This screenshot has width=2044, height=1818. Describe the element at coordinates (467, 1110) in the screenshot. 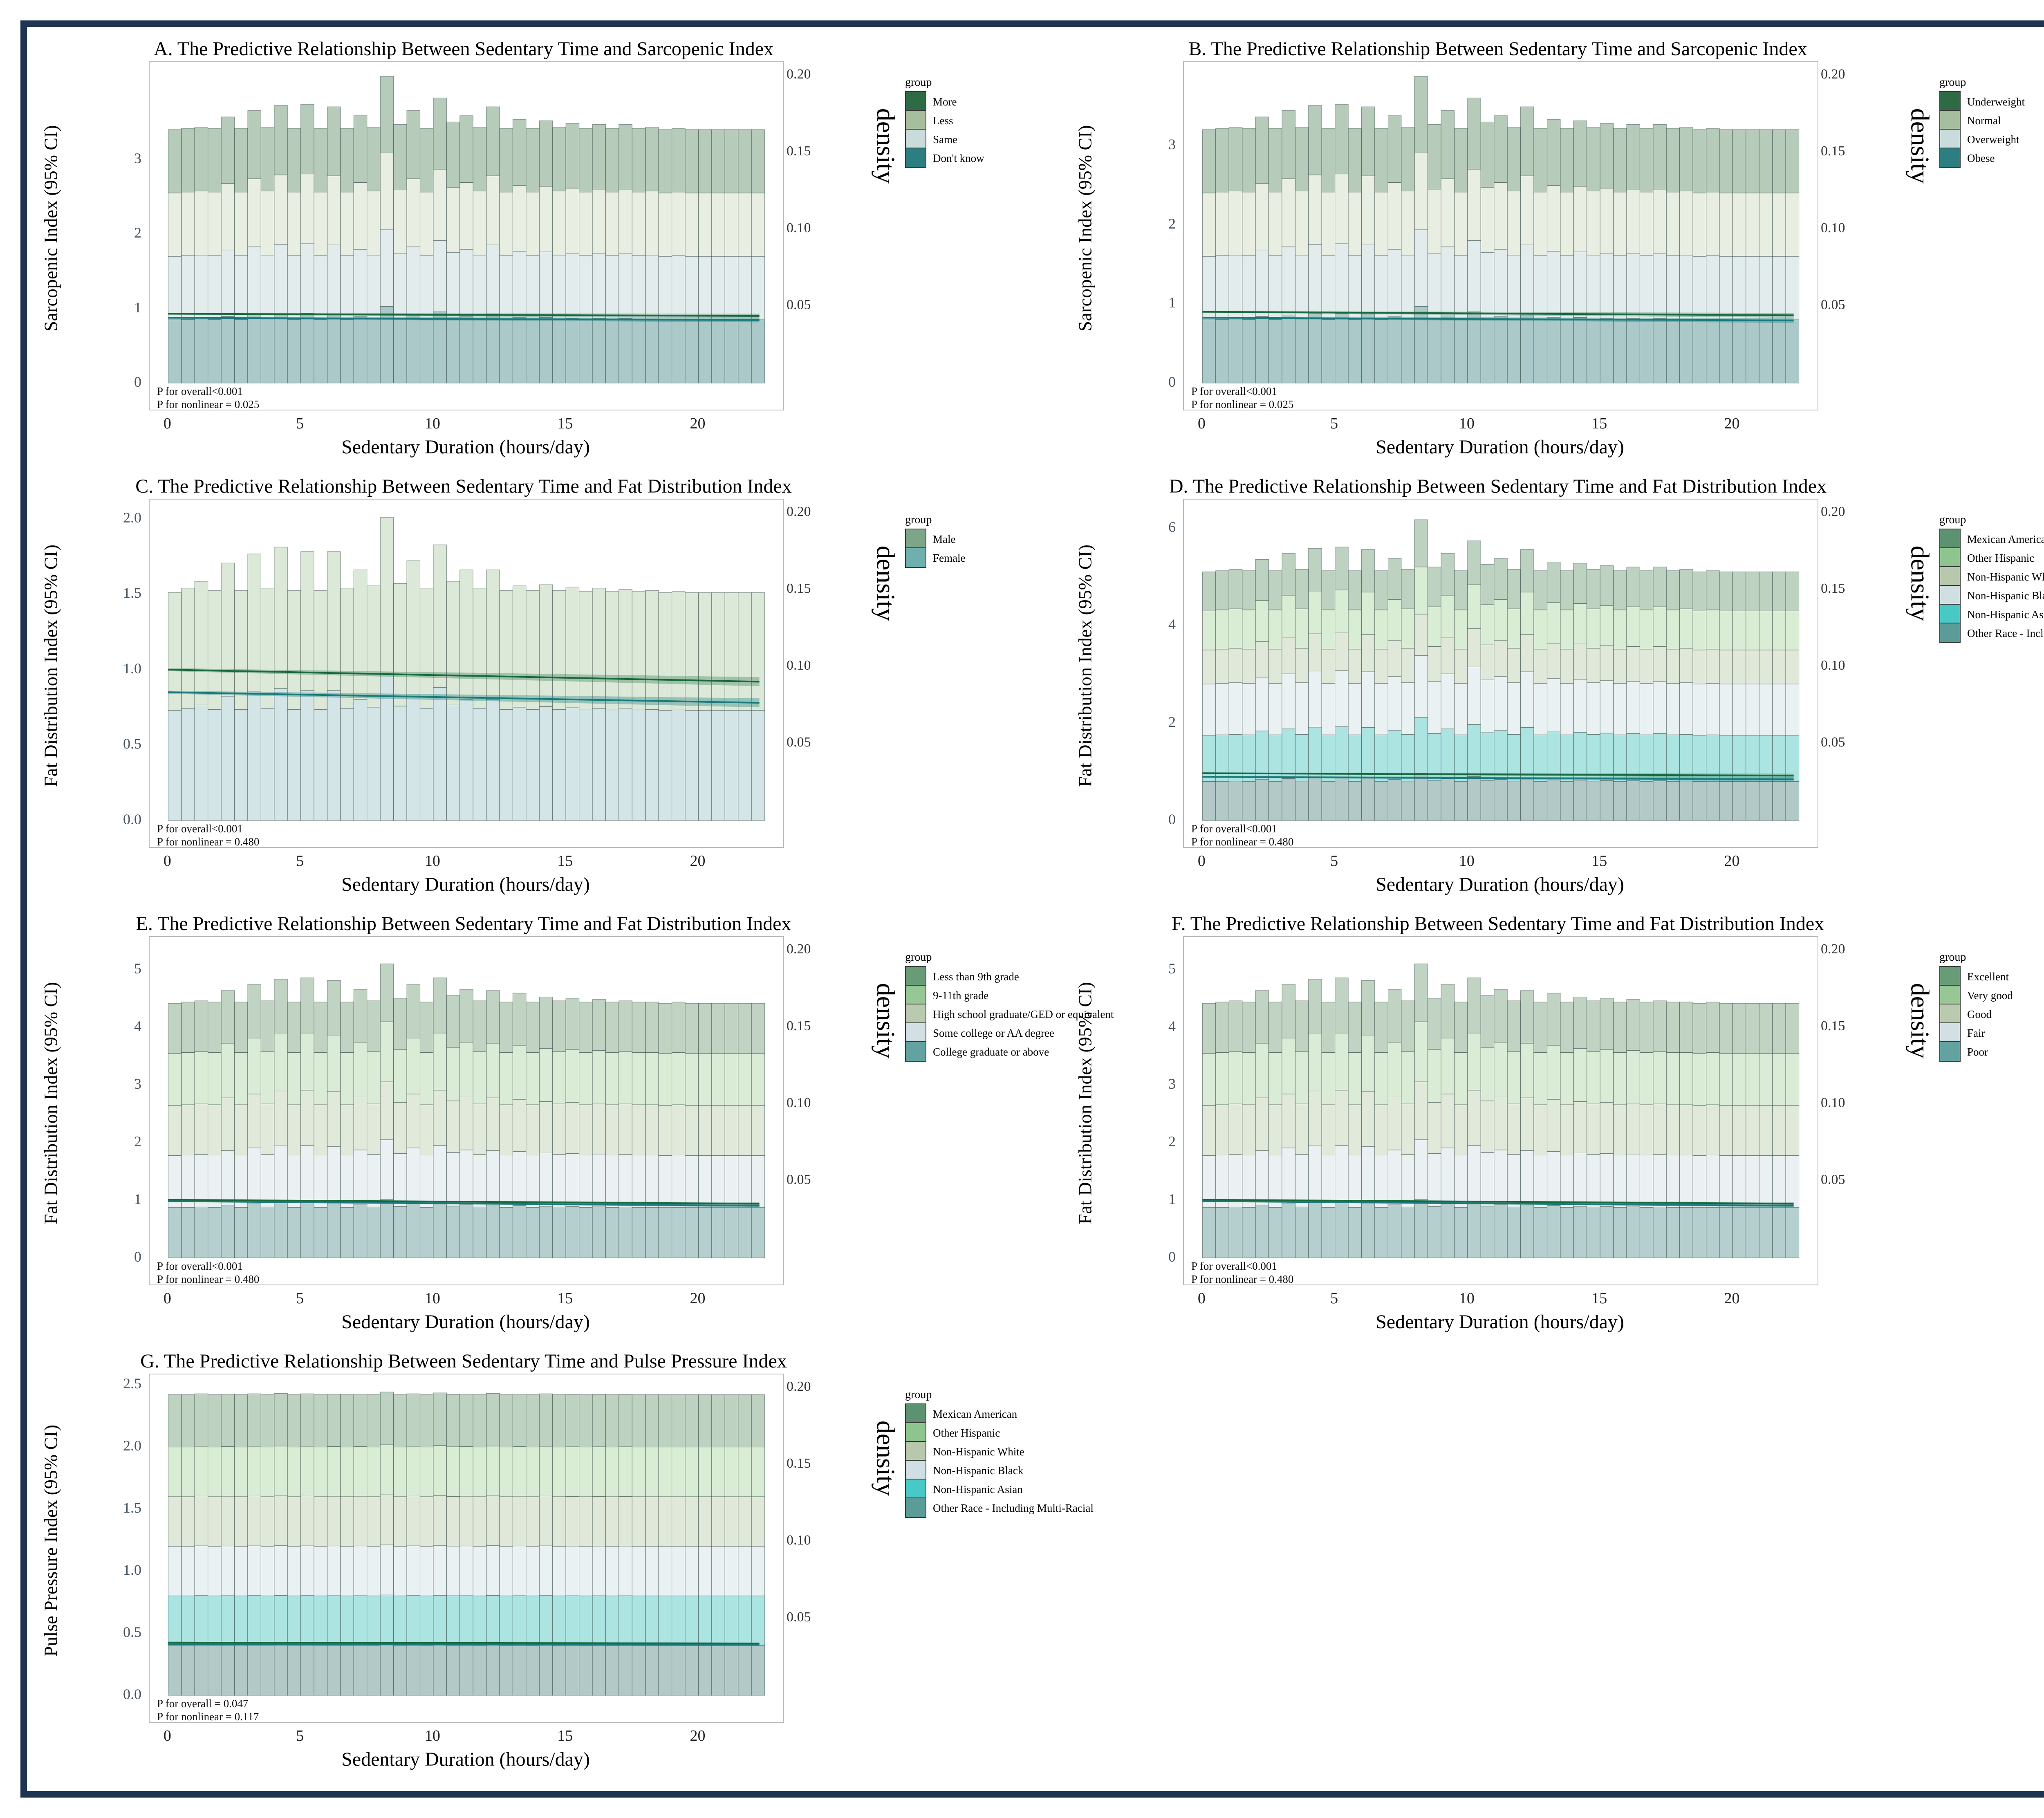

I see `histogram-svg` at that location.